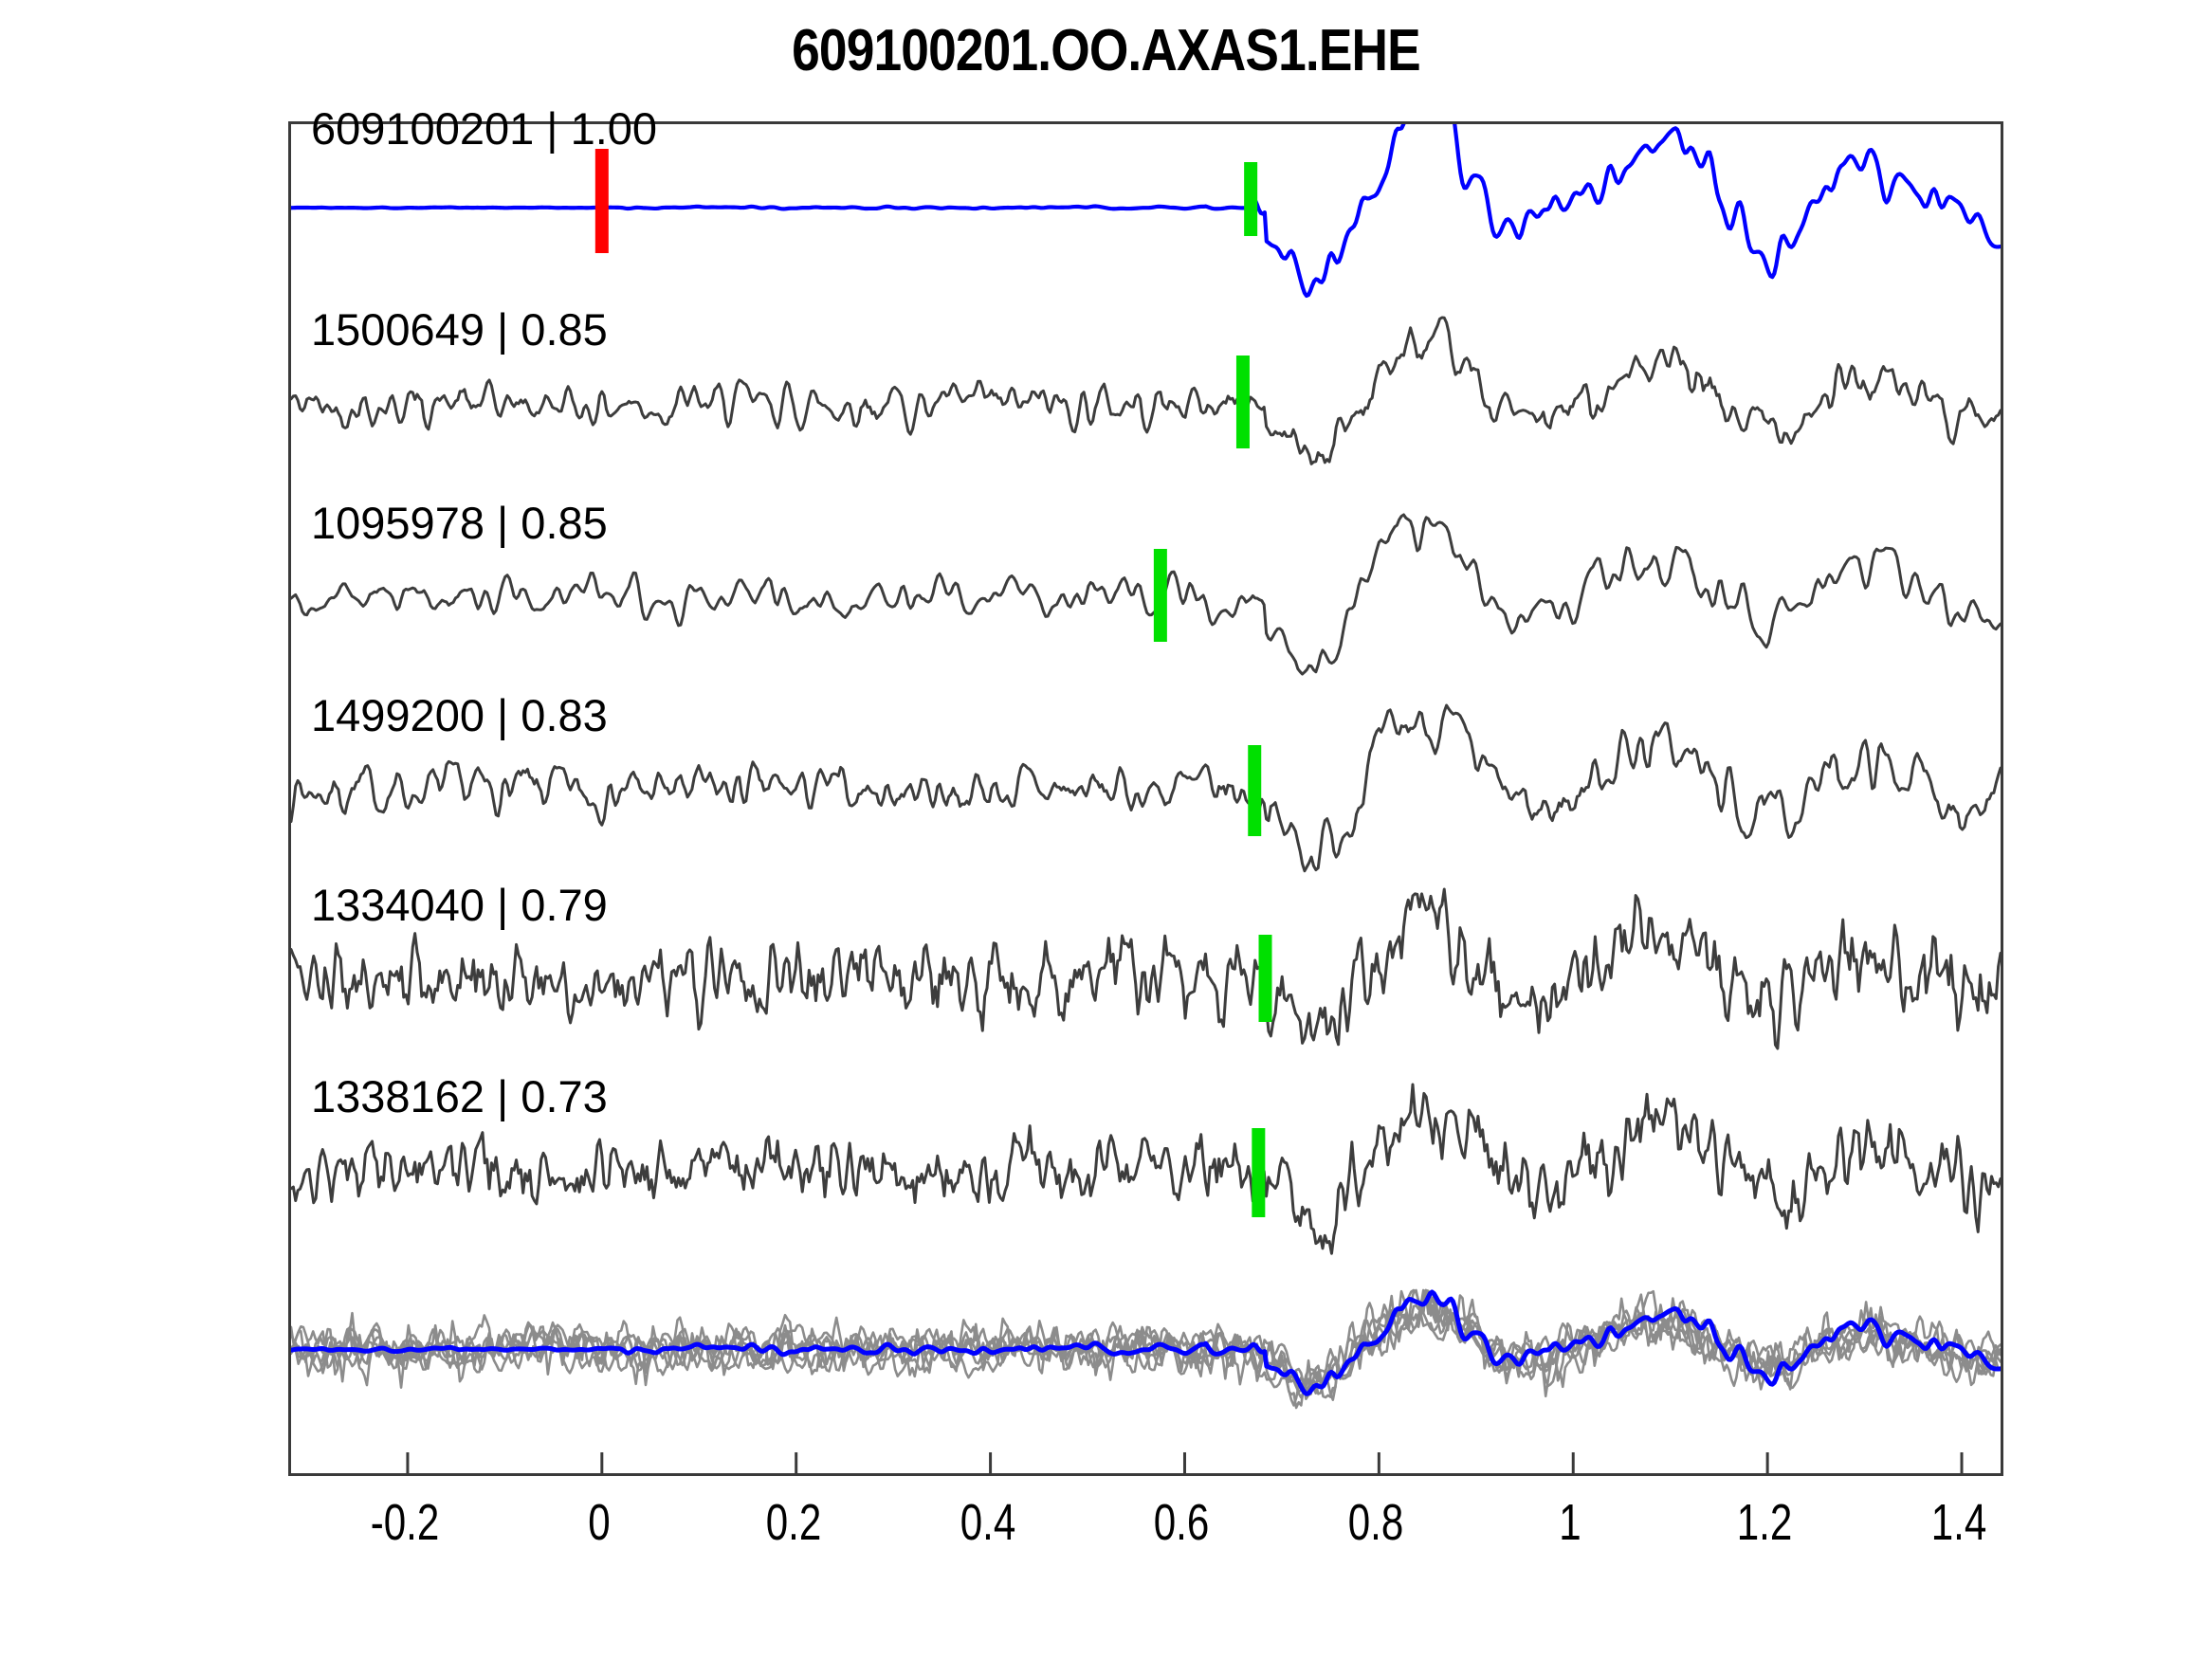 The width and height of the screenshot is (2212, 1659). I want to click on x-tick-label-6: 1, so click(1570, 1522).